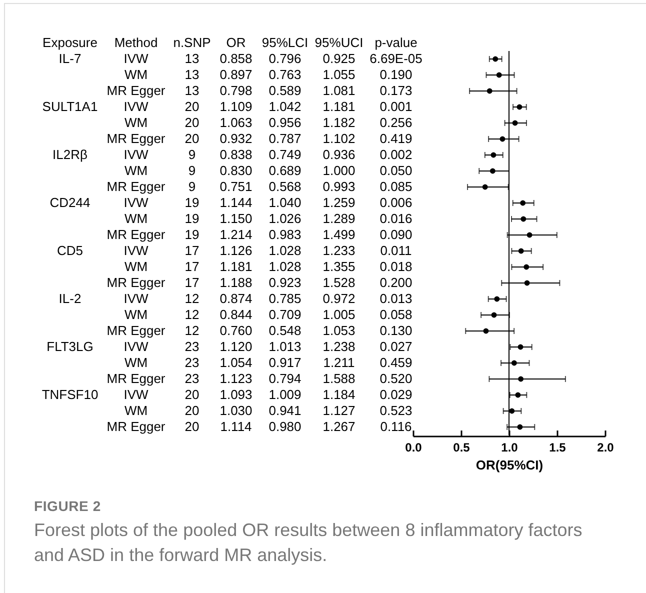  What do you see at coordinates (285, 394) in the screenshot?
I see `text: 1.009` at bounding box center [285, 394].